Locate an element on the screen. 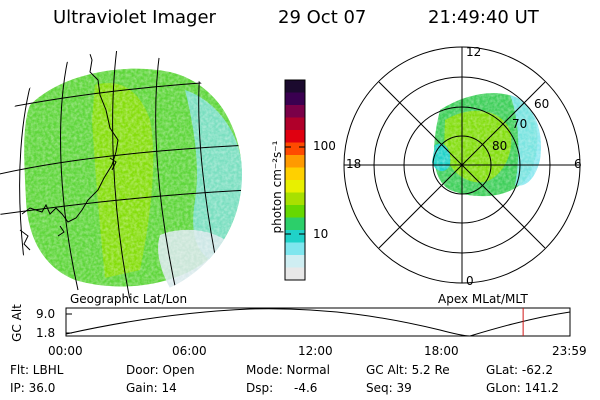  info-glat: GLat: -62.2 is located at coordinates (519, 370).